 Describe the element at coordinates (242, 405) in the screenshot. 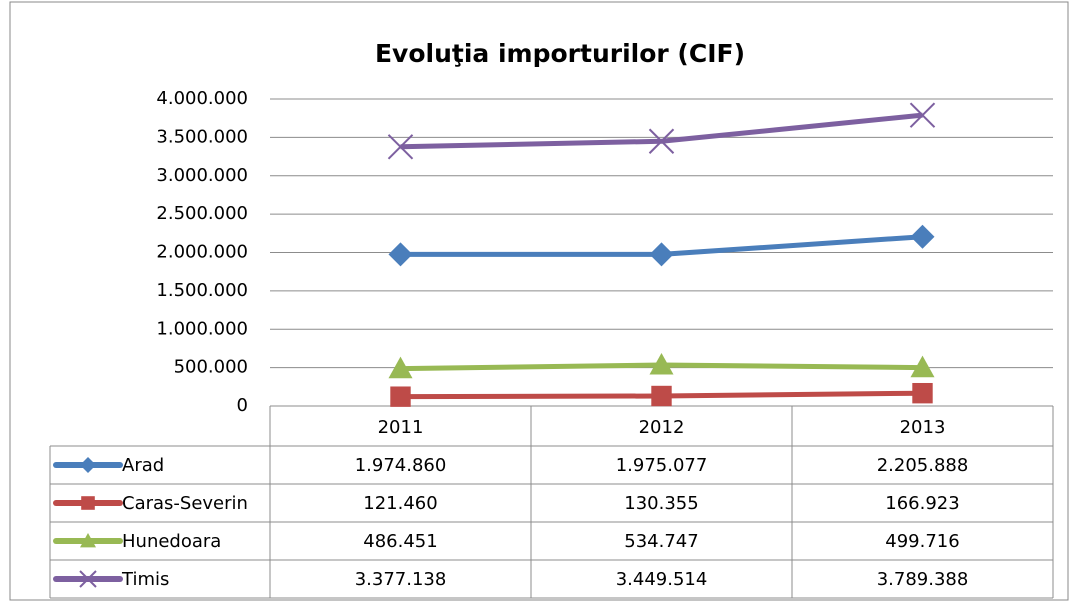

I see `y-tick-label: 0` at that location.